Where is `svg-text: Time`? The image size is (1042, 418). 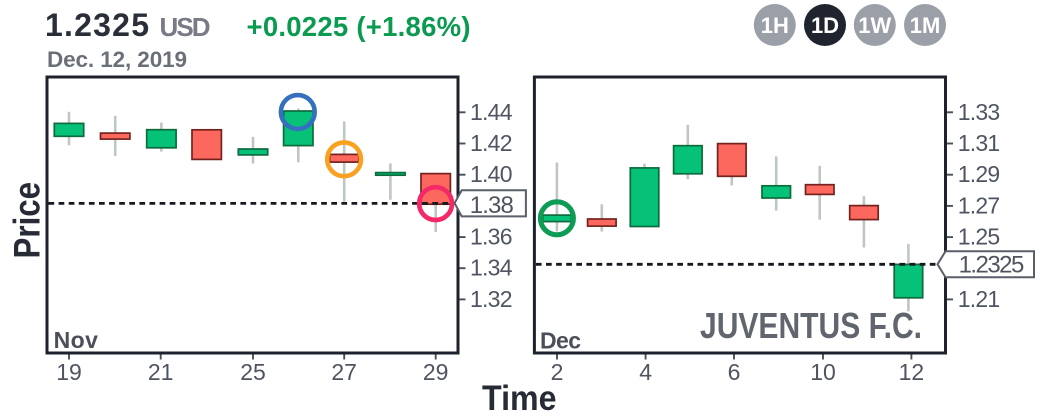 svg-text: Time is located at coordinates (519, 398).